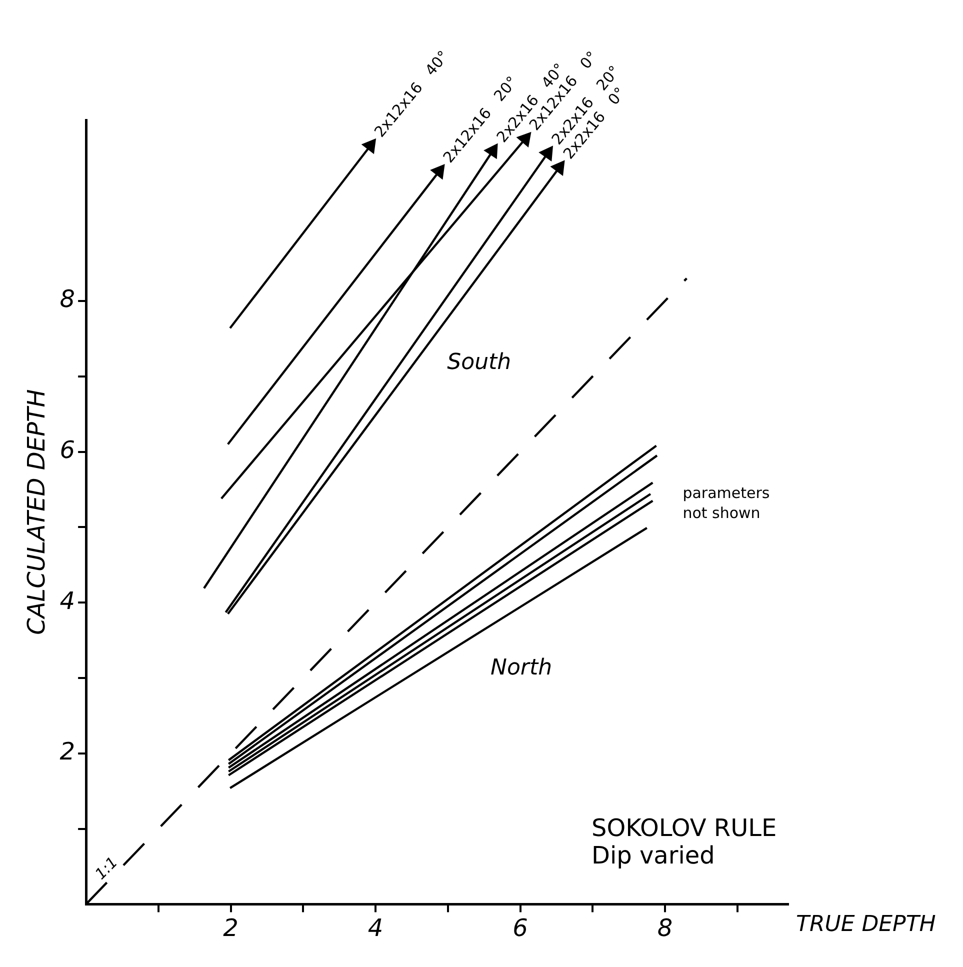 This screenshot has height=967, width=963. I want to click on y-axis-title: CALCULATED DEPTH, so click(36, 512).